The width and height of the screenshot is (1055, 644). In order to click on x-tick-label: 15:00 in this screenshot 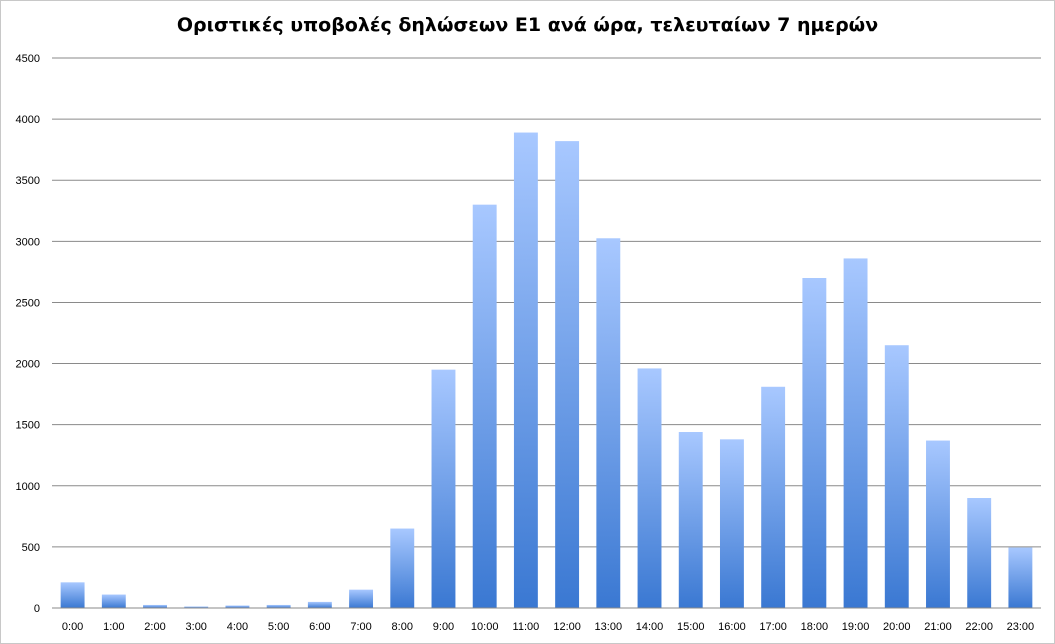, I will do `click(691, 627)`.